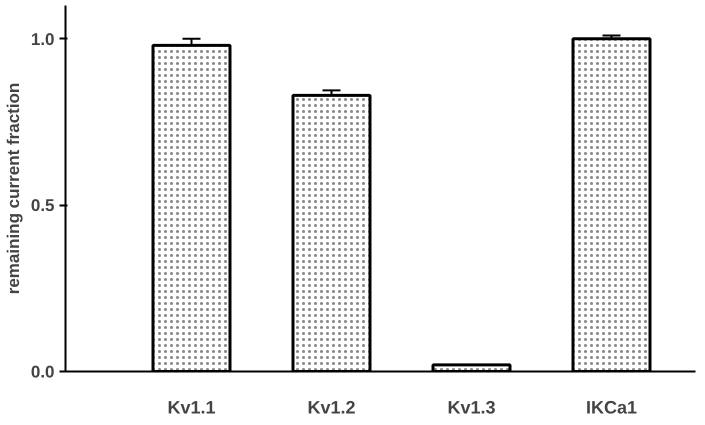 This screenshot has height=425, width=705. I want to click on y-tick-label: 0.5, so click(42, 206).